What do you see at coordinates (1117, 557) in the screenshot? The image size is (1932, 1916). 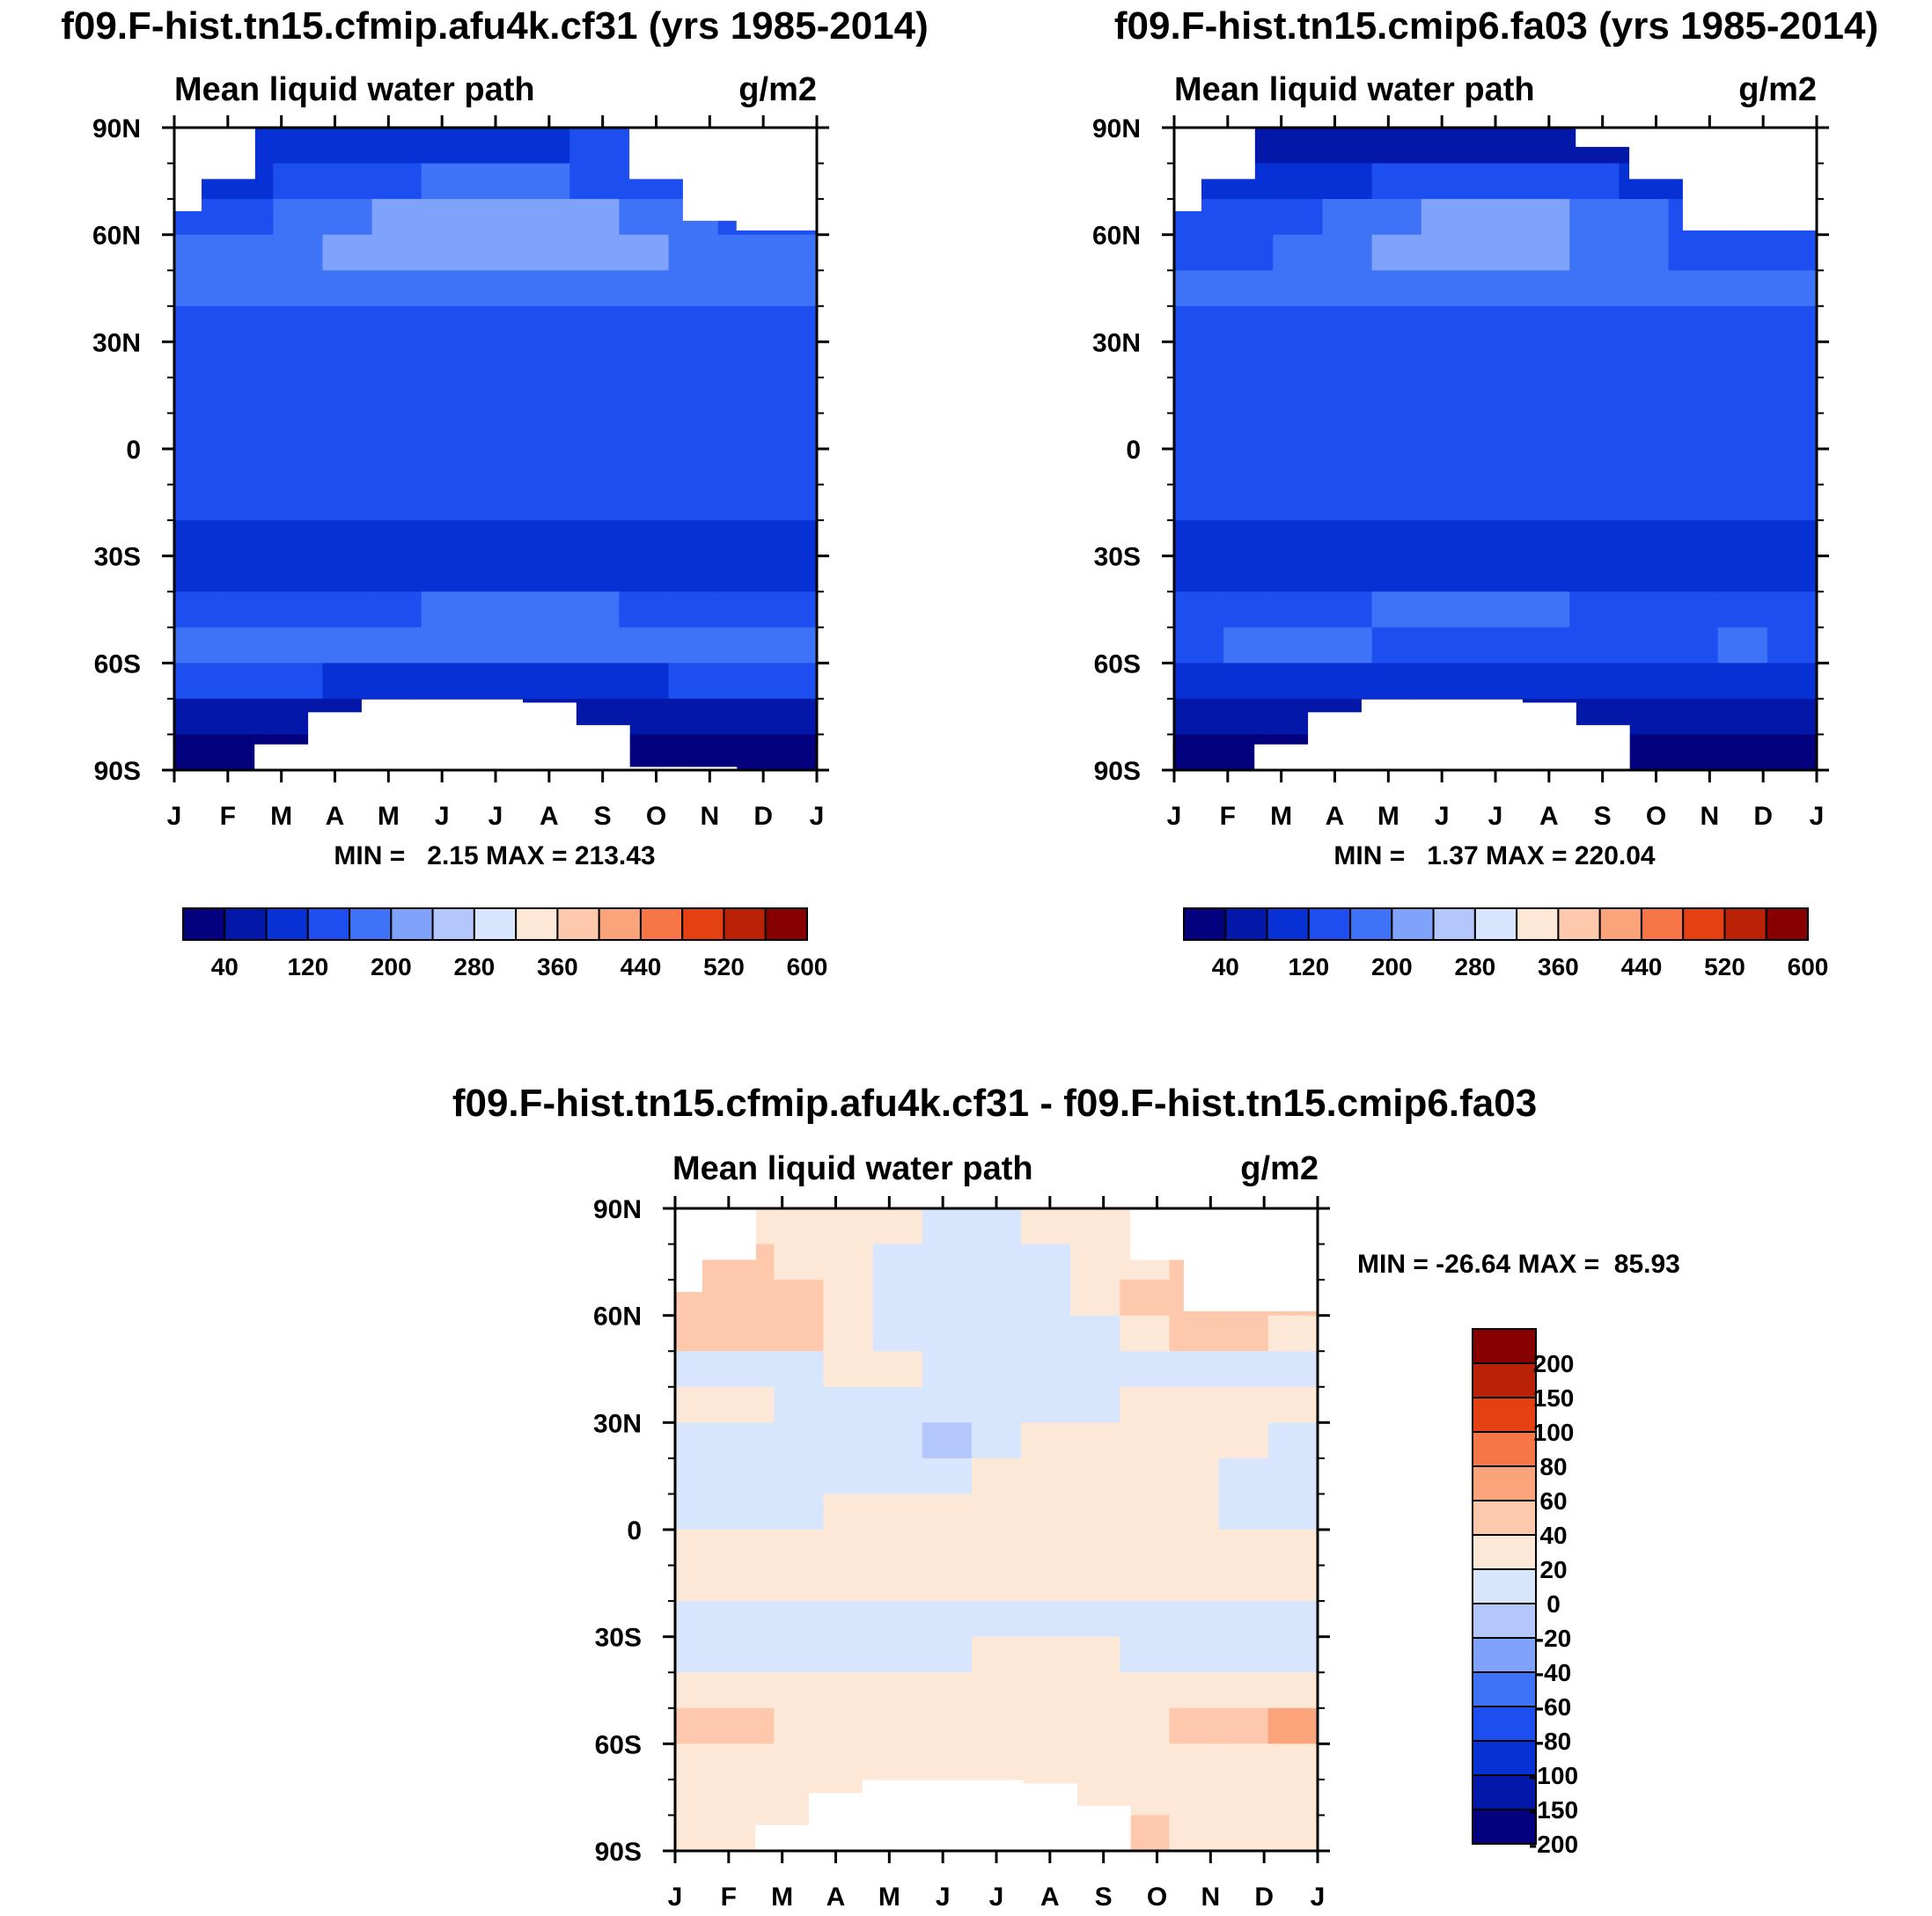 I see `y-tick-label: 30S` at bounding box center [1117, 557].